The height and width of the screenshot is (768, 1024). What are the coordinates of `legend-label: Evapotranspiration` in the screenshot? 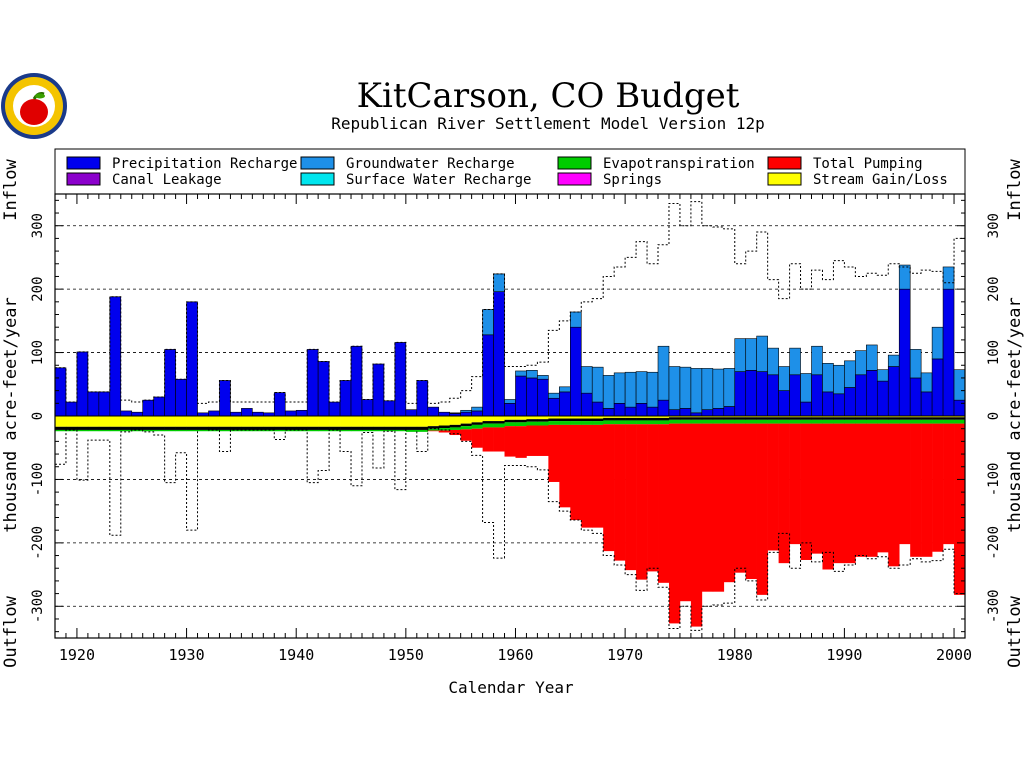 It's located at (679, 164).